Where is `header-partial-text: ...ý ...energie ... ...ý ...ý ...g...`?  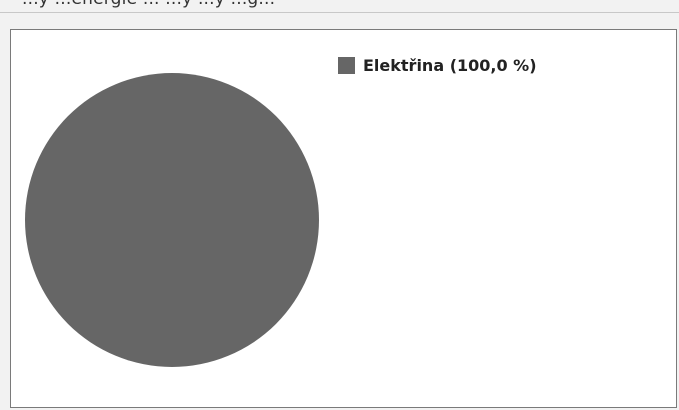
header-partial-text: ...ý ...energie ... ...ý ...ý ...g... is located at coordinates (148, 4).